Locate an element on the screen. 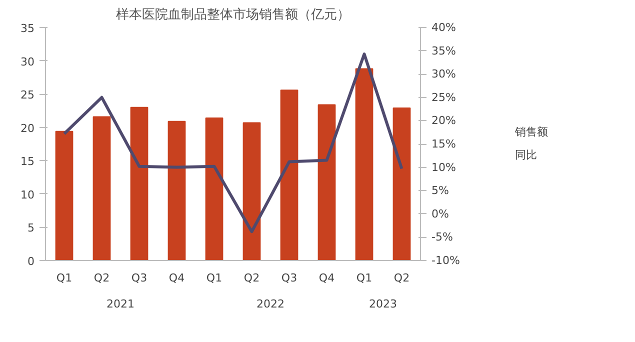 The image size is (635, 342). y-tick-label: 30 is located at coordinates (27, 61).